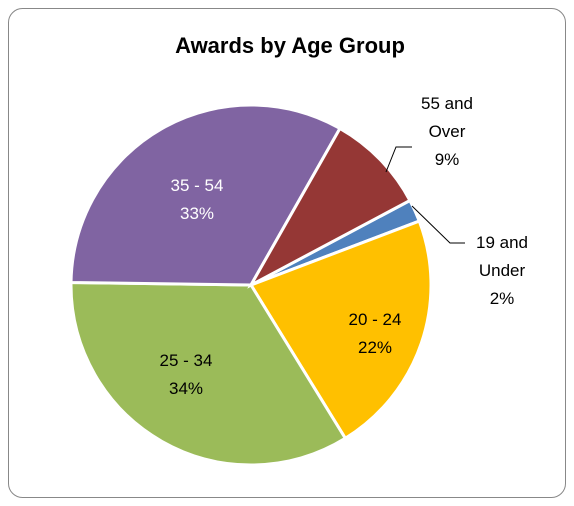  I want to click on value-label: 2%, so click(502, 298).